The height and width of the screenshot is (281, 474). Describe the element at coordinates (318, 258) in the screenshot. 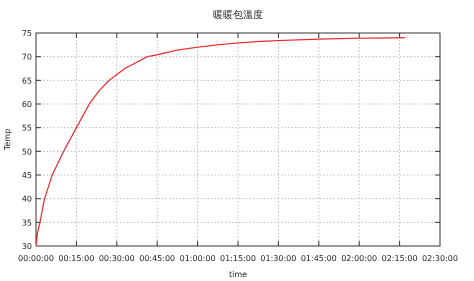

I see `x-tick-label: 01:45:00` at that location.